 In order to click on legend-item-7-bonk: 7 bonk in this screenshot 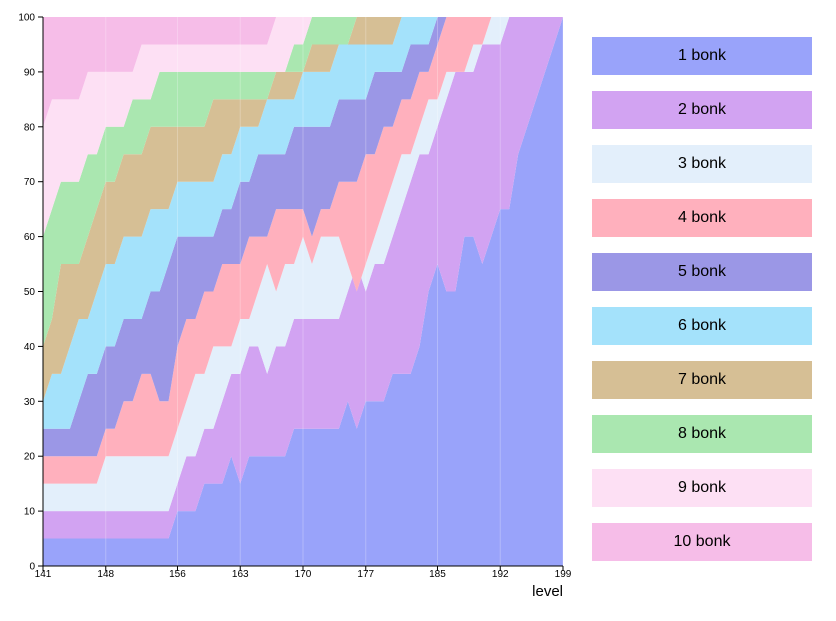, I will do `click(702, 380)`.